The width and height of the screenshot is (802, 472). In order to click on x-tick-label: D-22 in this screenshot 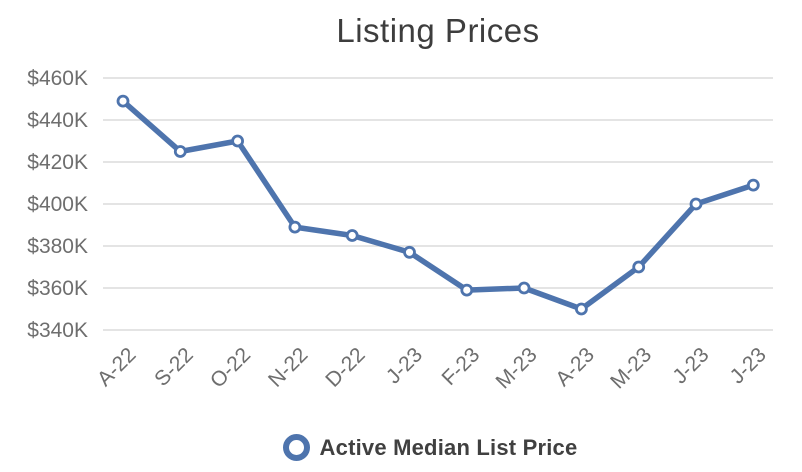, I will do `click(345, 367)`.